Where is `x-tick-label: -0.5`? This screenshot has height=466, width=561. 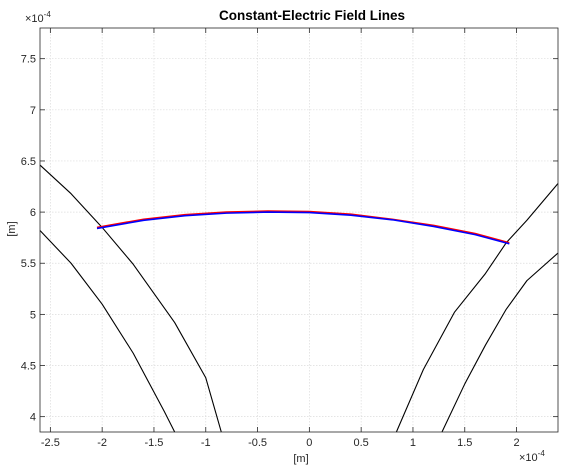
x-tick-label: -0.5 is located at coordinates (257, 443).